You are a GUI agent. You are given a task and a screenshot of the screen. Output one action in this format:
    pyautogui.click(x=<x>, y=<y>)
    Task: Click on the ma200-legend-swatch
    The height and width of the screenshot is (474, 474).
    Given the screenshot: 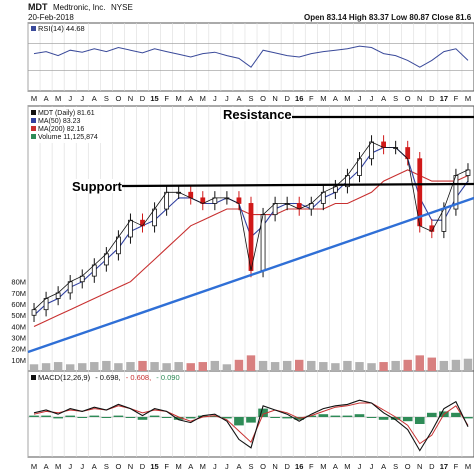 What is the action you would take?
    pyautogui.click(x=33, y=128)
    